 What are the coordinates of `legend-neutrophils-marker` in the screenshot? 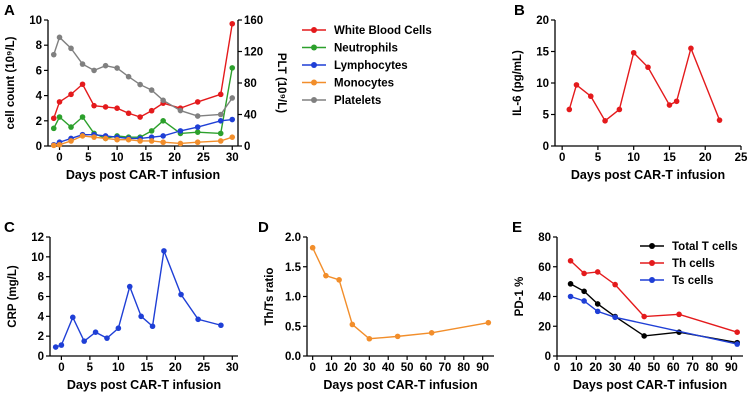 It's located at (314, 47).